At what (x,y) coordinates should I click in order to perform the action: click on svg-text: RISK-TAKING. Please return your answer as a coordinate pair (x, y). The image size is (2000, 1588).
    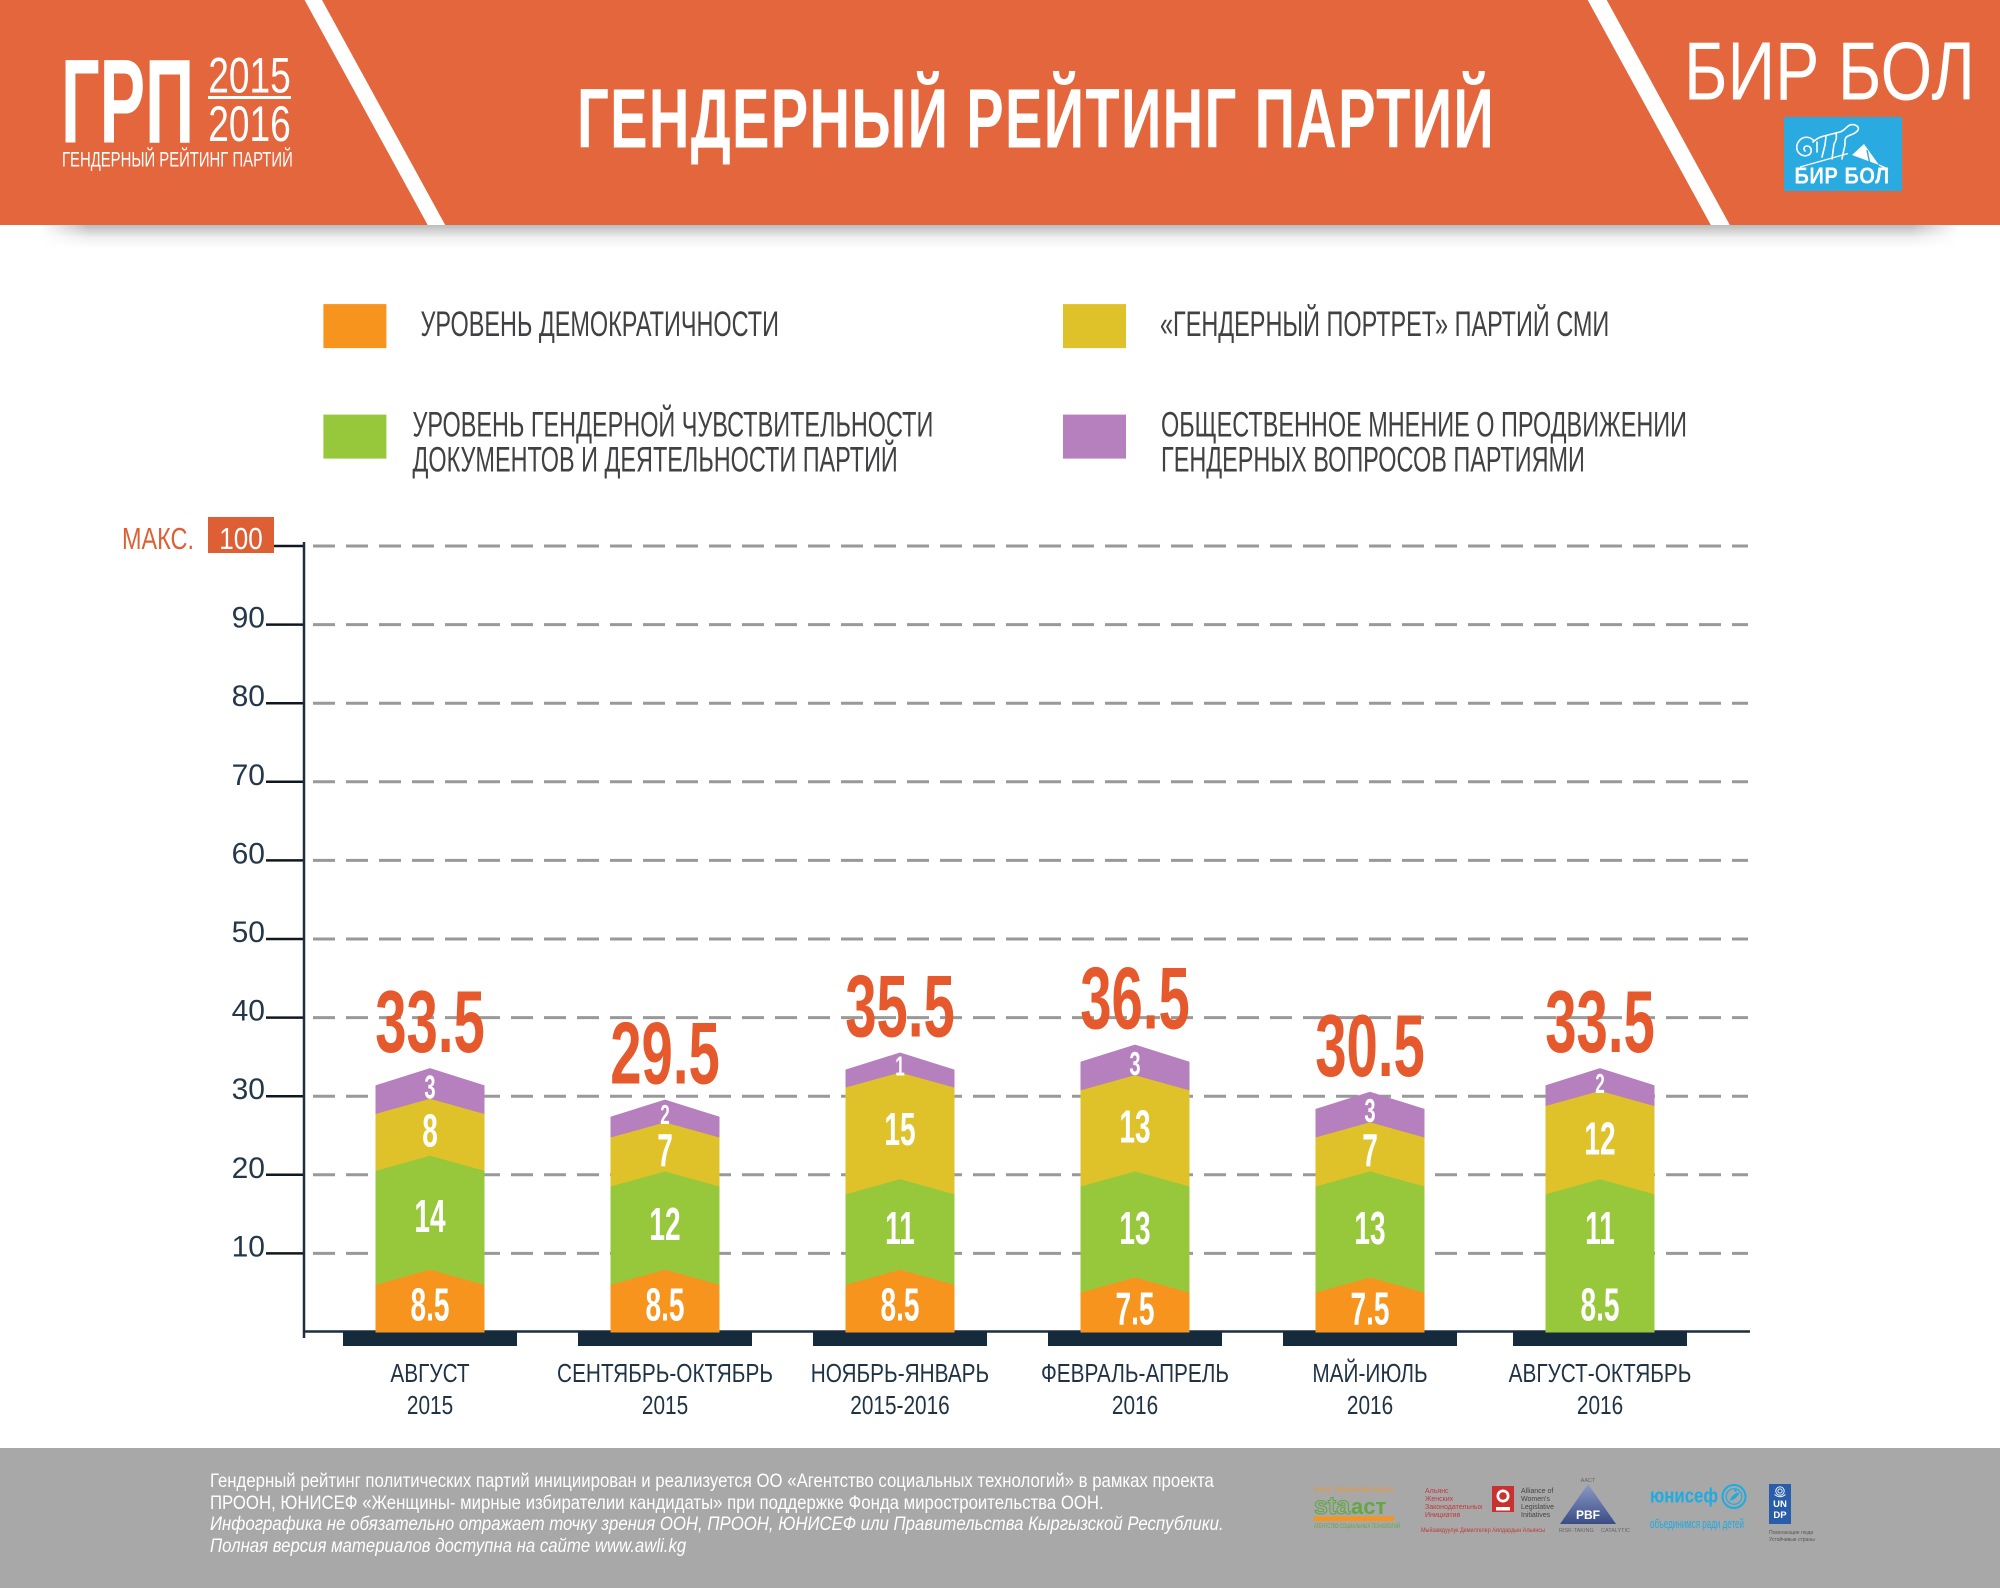
    Looking at the image, I should click on (1576, 1531).